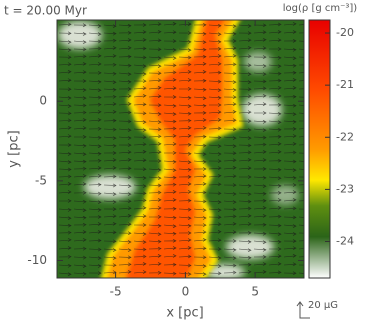 Image resolution: width=374 pixels, height=325 pixels. I want to click on x-tick-label: 5, so click(255, 292).